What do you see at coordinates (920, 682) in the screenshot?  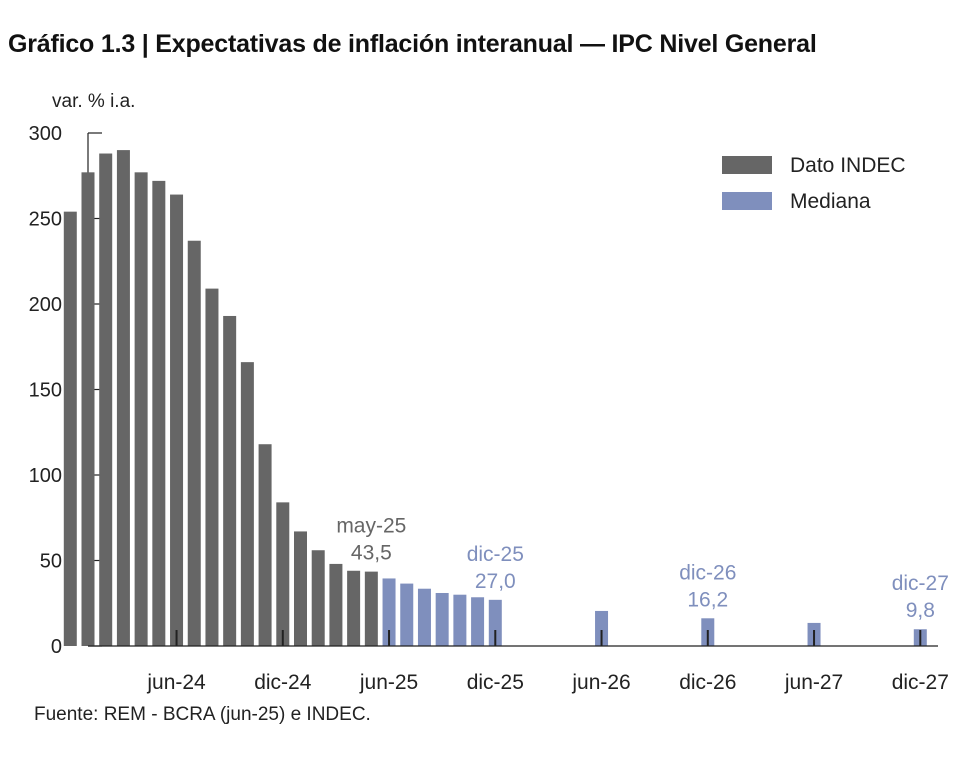 I see `x-tick-label: dic-27` at bounding box center [920, 682].